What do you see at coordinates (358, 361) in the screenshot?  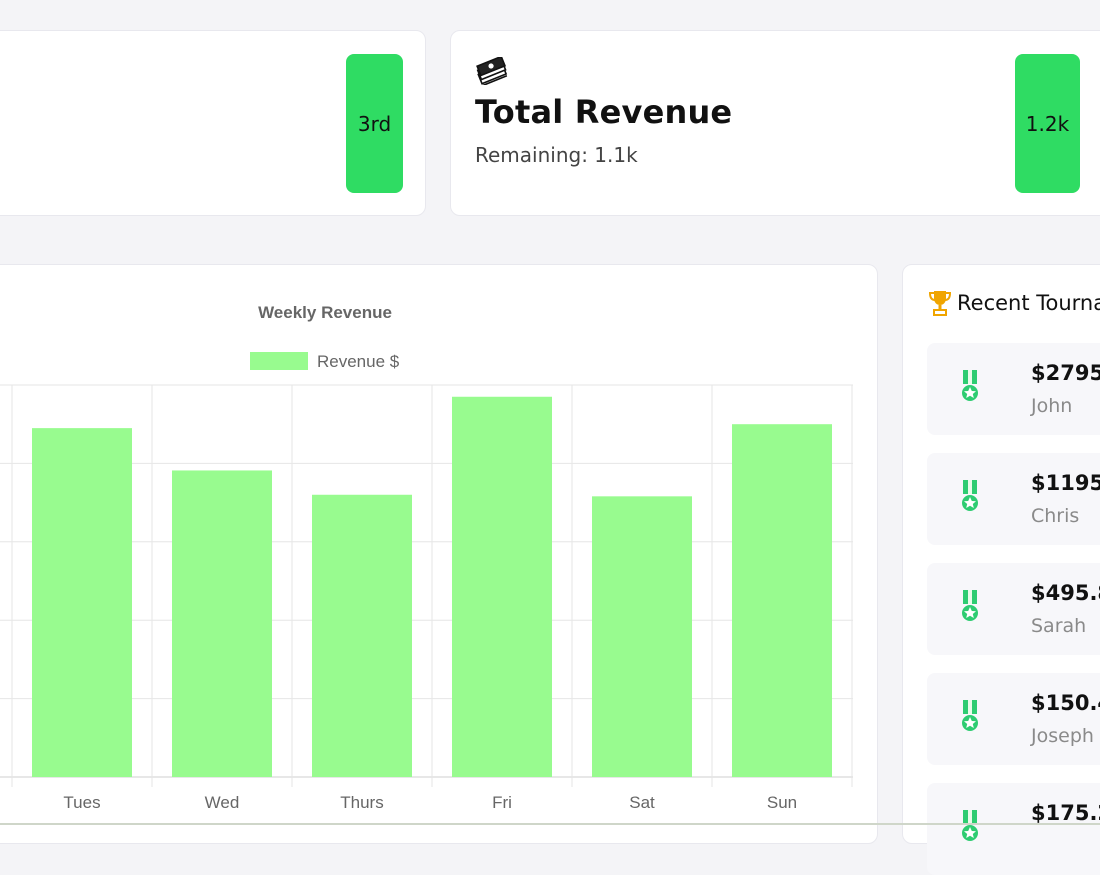 I see `legend-label: Revenue $` at bounding box center [358, 361].